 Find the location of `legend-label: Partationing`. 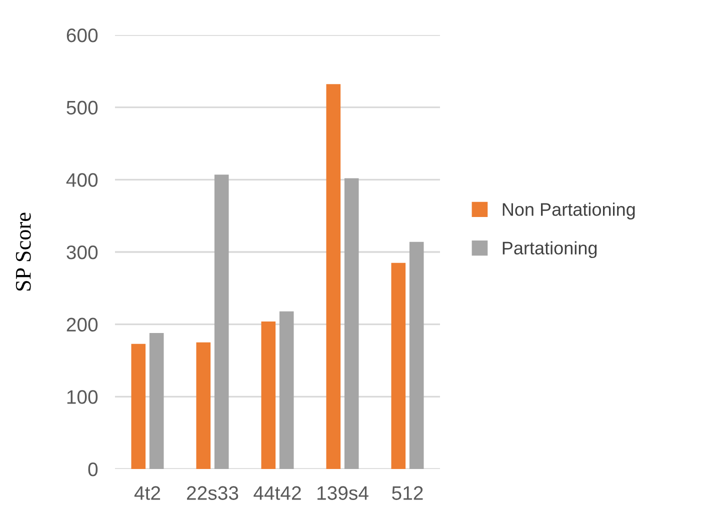

legend-label: Partationing is located at coordinates (549, 249).